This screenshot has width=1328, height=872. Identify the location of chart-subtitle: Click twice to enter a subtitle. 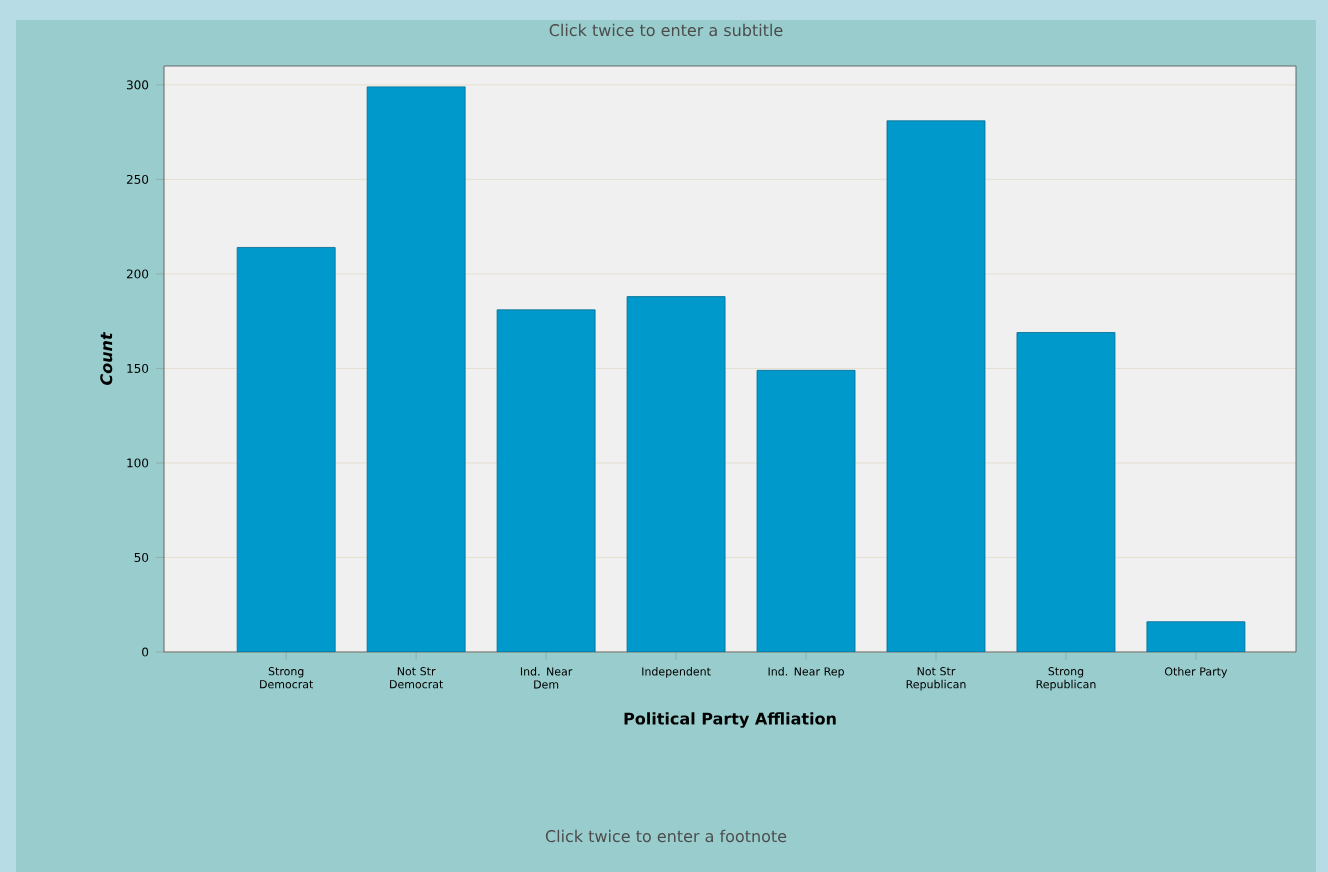
(666, 30).